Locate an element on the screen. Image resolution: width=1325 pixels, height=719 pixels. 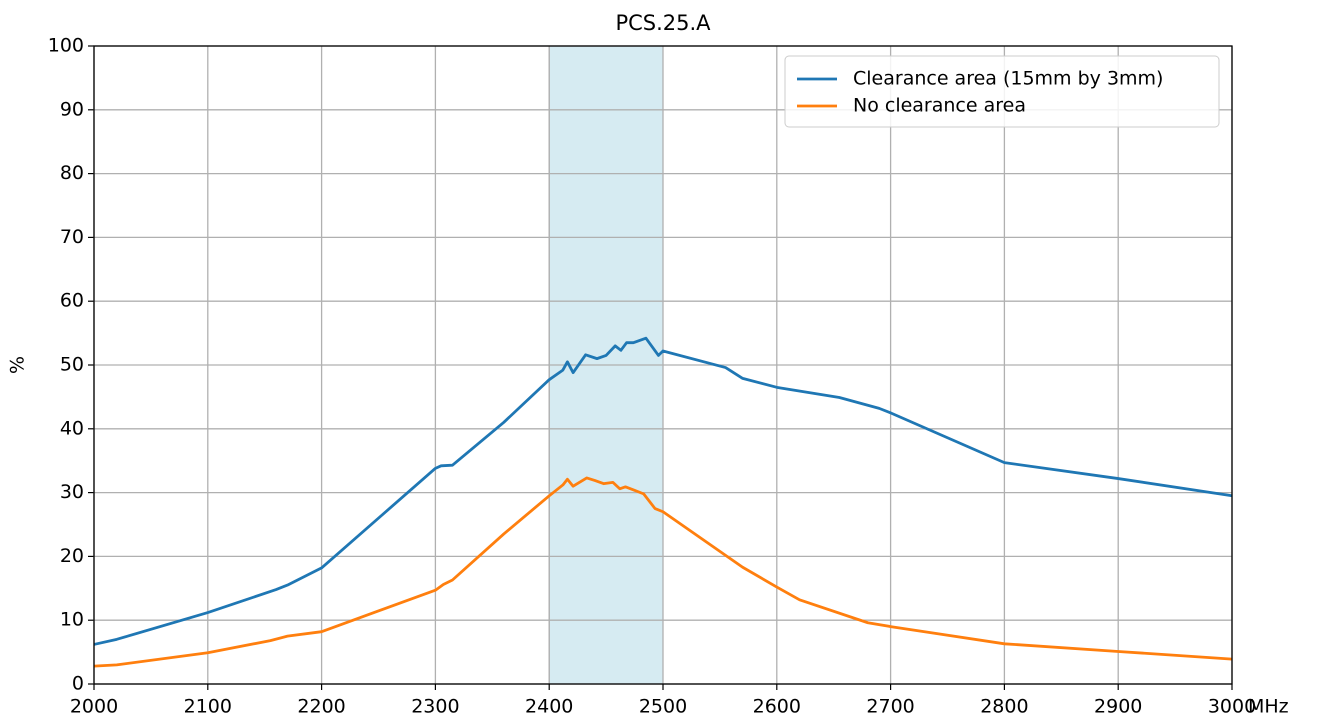
x-tick-label: 2100 is located at coordinates (208, 707).